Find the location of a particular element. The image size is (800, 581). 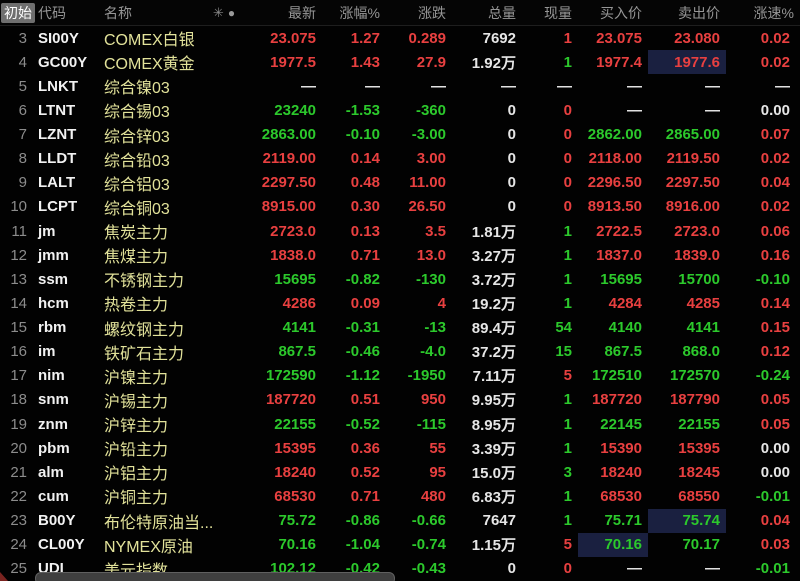

instrument-code: nim is located at coordinates (51, 376).